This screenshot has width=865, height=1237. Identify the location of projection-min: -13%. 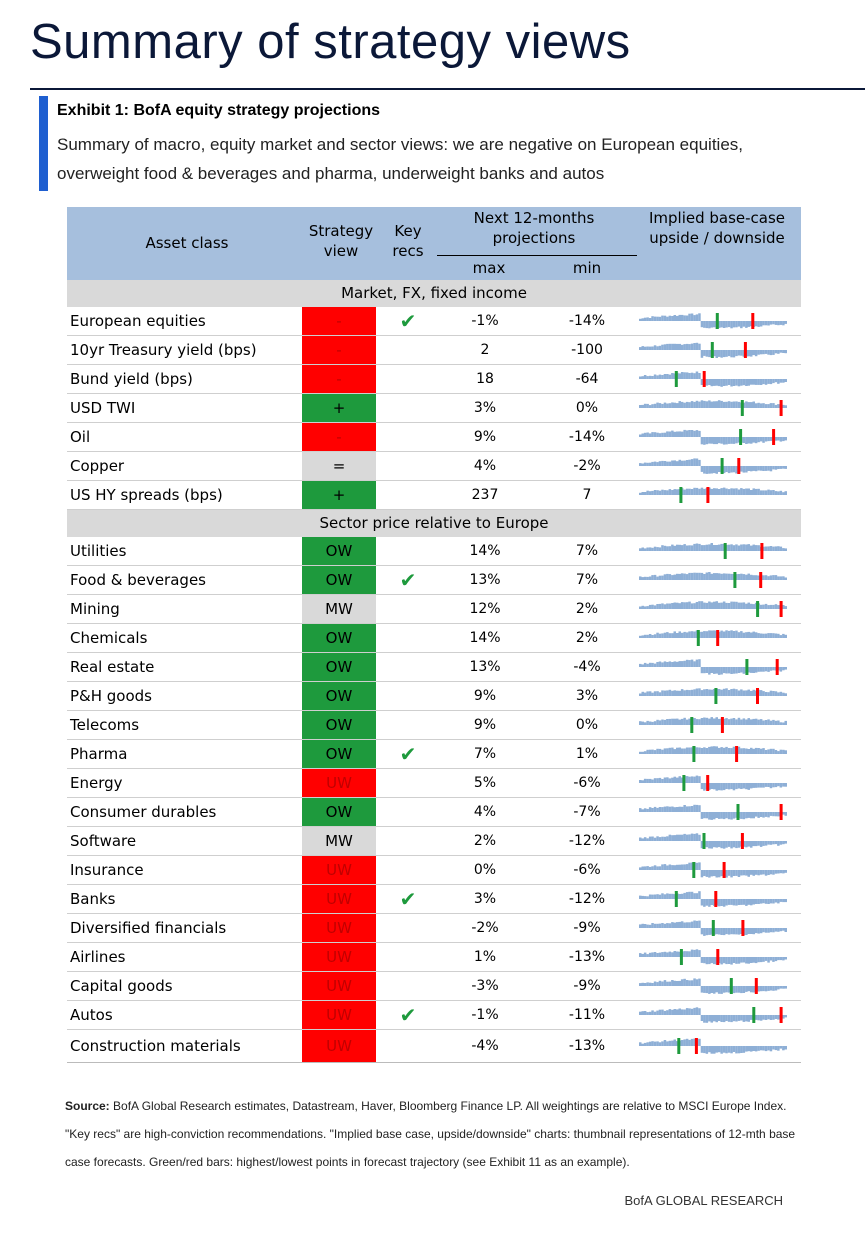
(587, 1046).